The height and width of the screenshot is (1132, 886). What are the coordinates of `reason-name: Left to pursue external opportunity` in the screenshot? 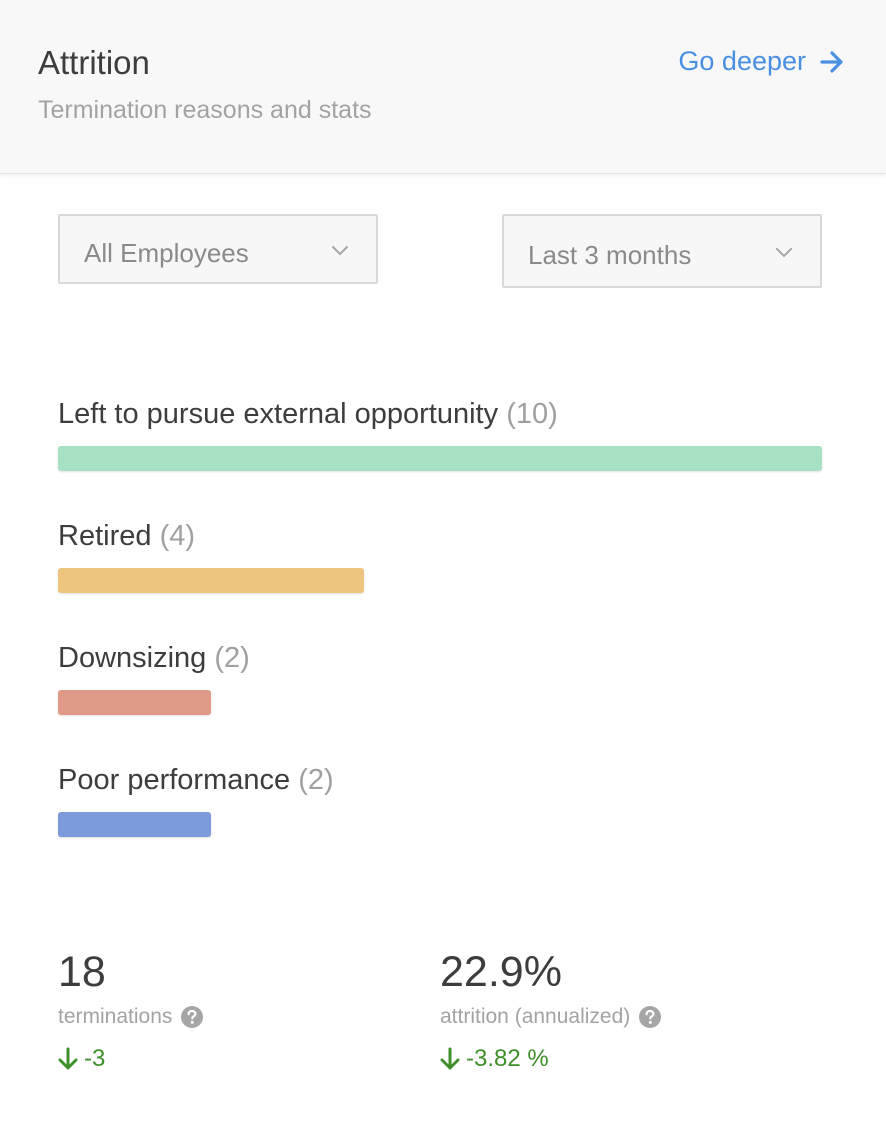 It's located at (278, 414).